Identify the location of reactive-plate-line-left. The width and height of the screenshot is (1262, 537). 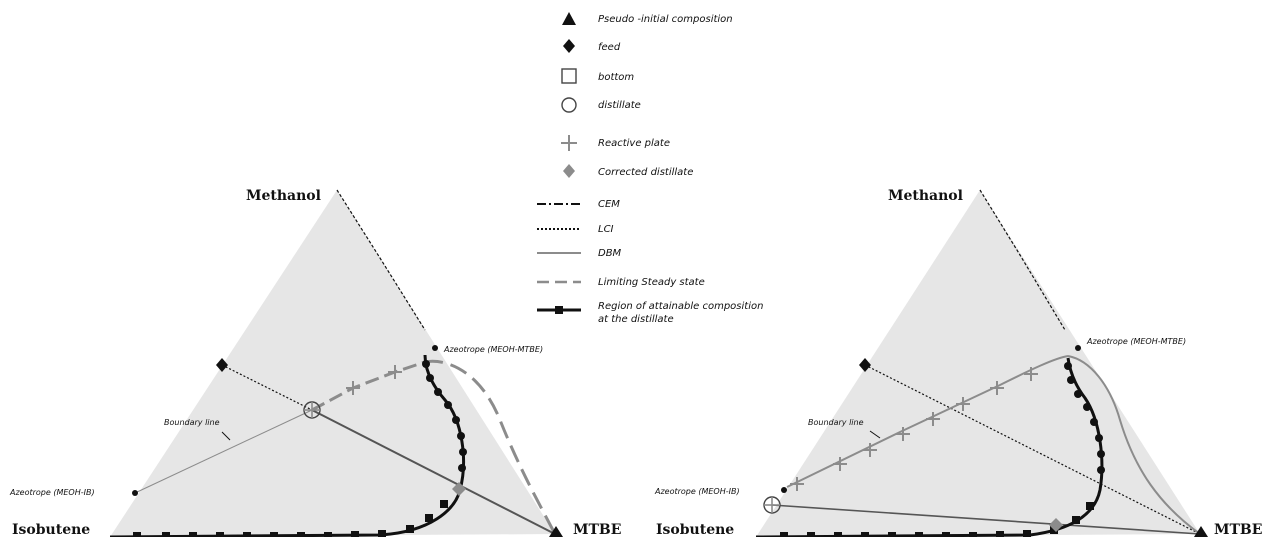
(368, 386).